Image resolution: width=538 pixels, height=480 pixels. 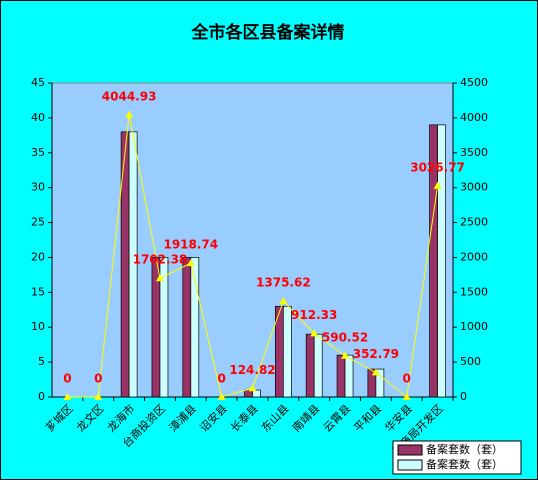 What do you see at coordinates (474, 117) in the screenshot?
I see `y2-tick-label: 4000` at bounding box center [474, 117].